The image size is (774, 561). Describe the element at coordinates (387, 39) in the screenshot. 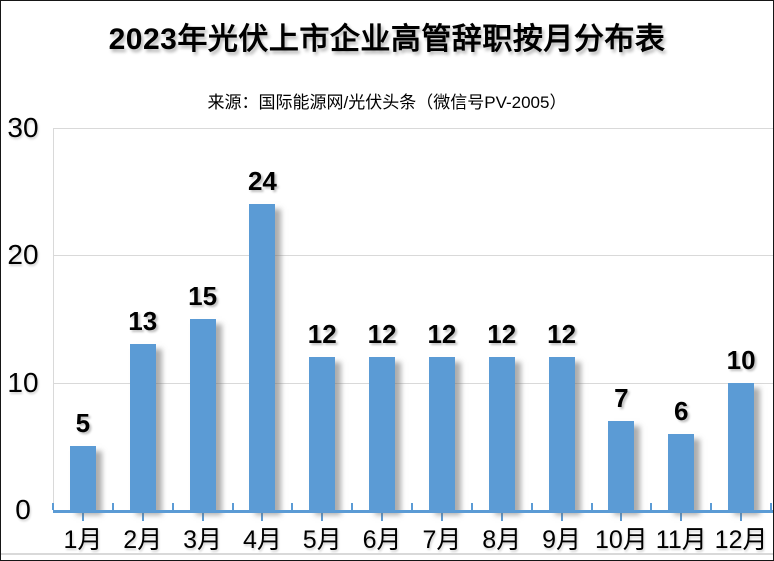

I see `chart-title: 2023年光伏上市企业高管辞职按月分布表` at that location.